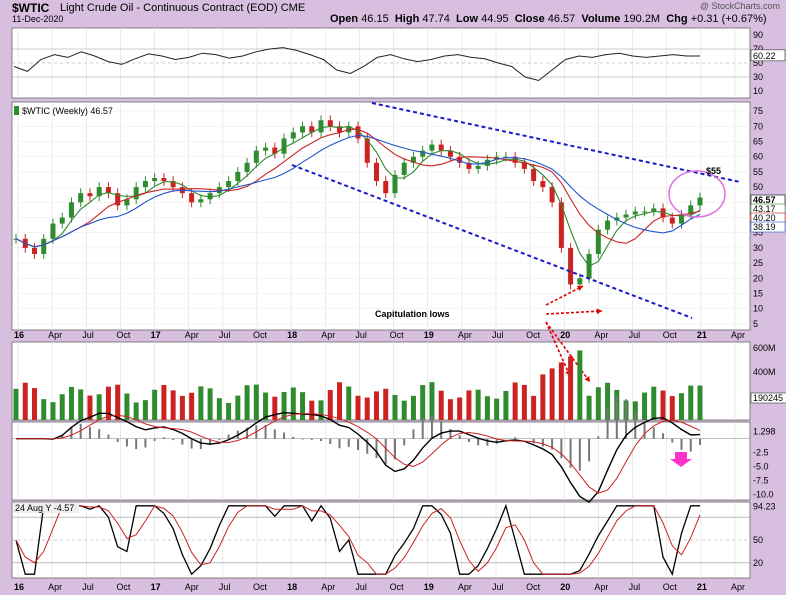 This screenshot has width=786, height=595. What do you see at coordinates (429, 335) in the screenshot?
I see `price-x-tick: 19` at bounding box center [429, 335].